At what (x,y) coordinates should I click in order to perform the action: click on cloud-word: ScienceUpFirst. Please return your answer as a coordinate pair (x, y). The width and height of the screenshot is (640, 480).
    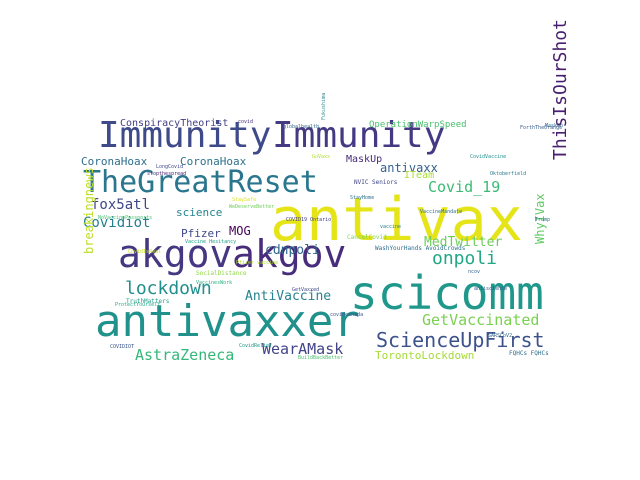
    Looking at the image, I should click on (460, 340).